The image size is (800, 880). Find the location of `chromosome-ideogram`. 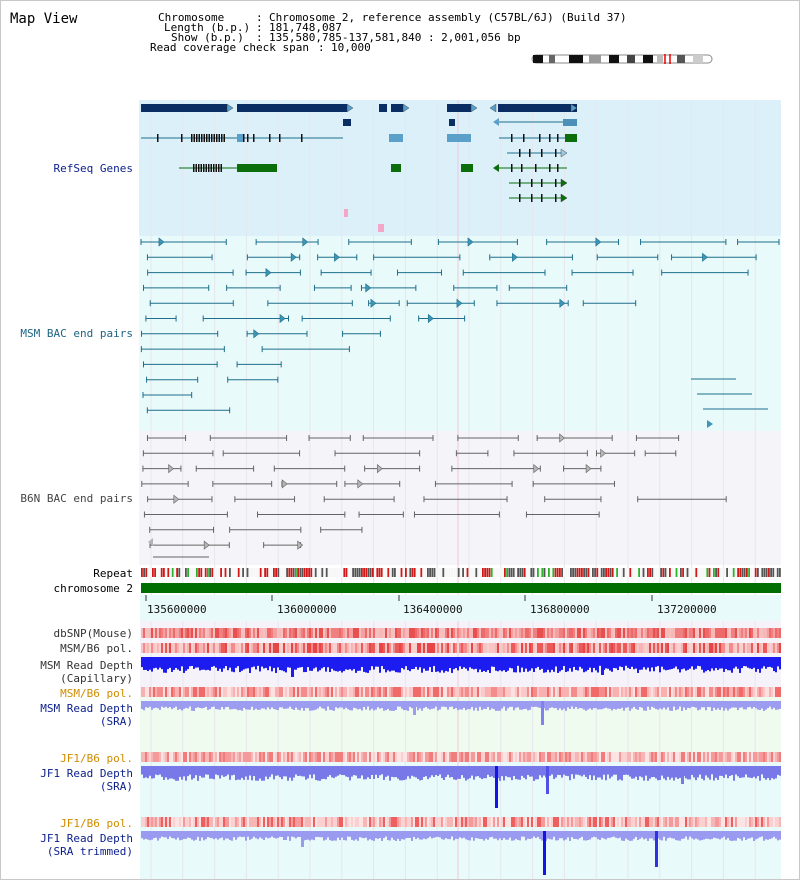

chromosome-ideogram is located at coordinates (622, 59).